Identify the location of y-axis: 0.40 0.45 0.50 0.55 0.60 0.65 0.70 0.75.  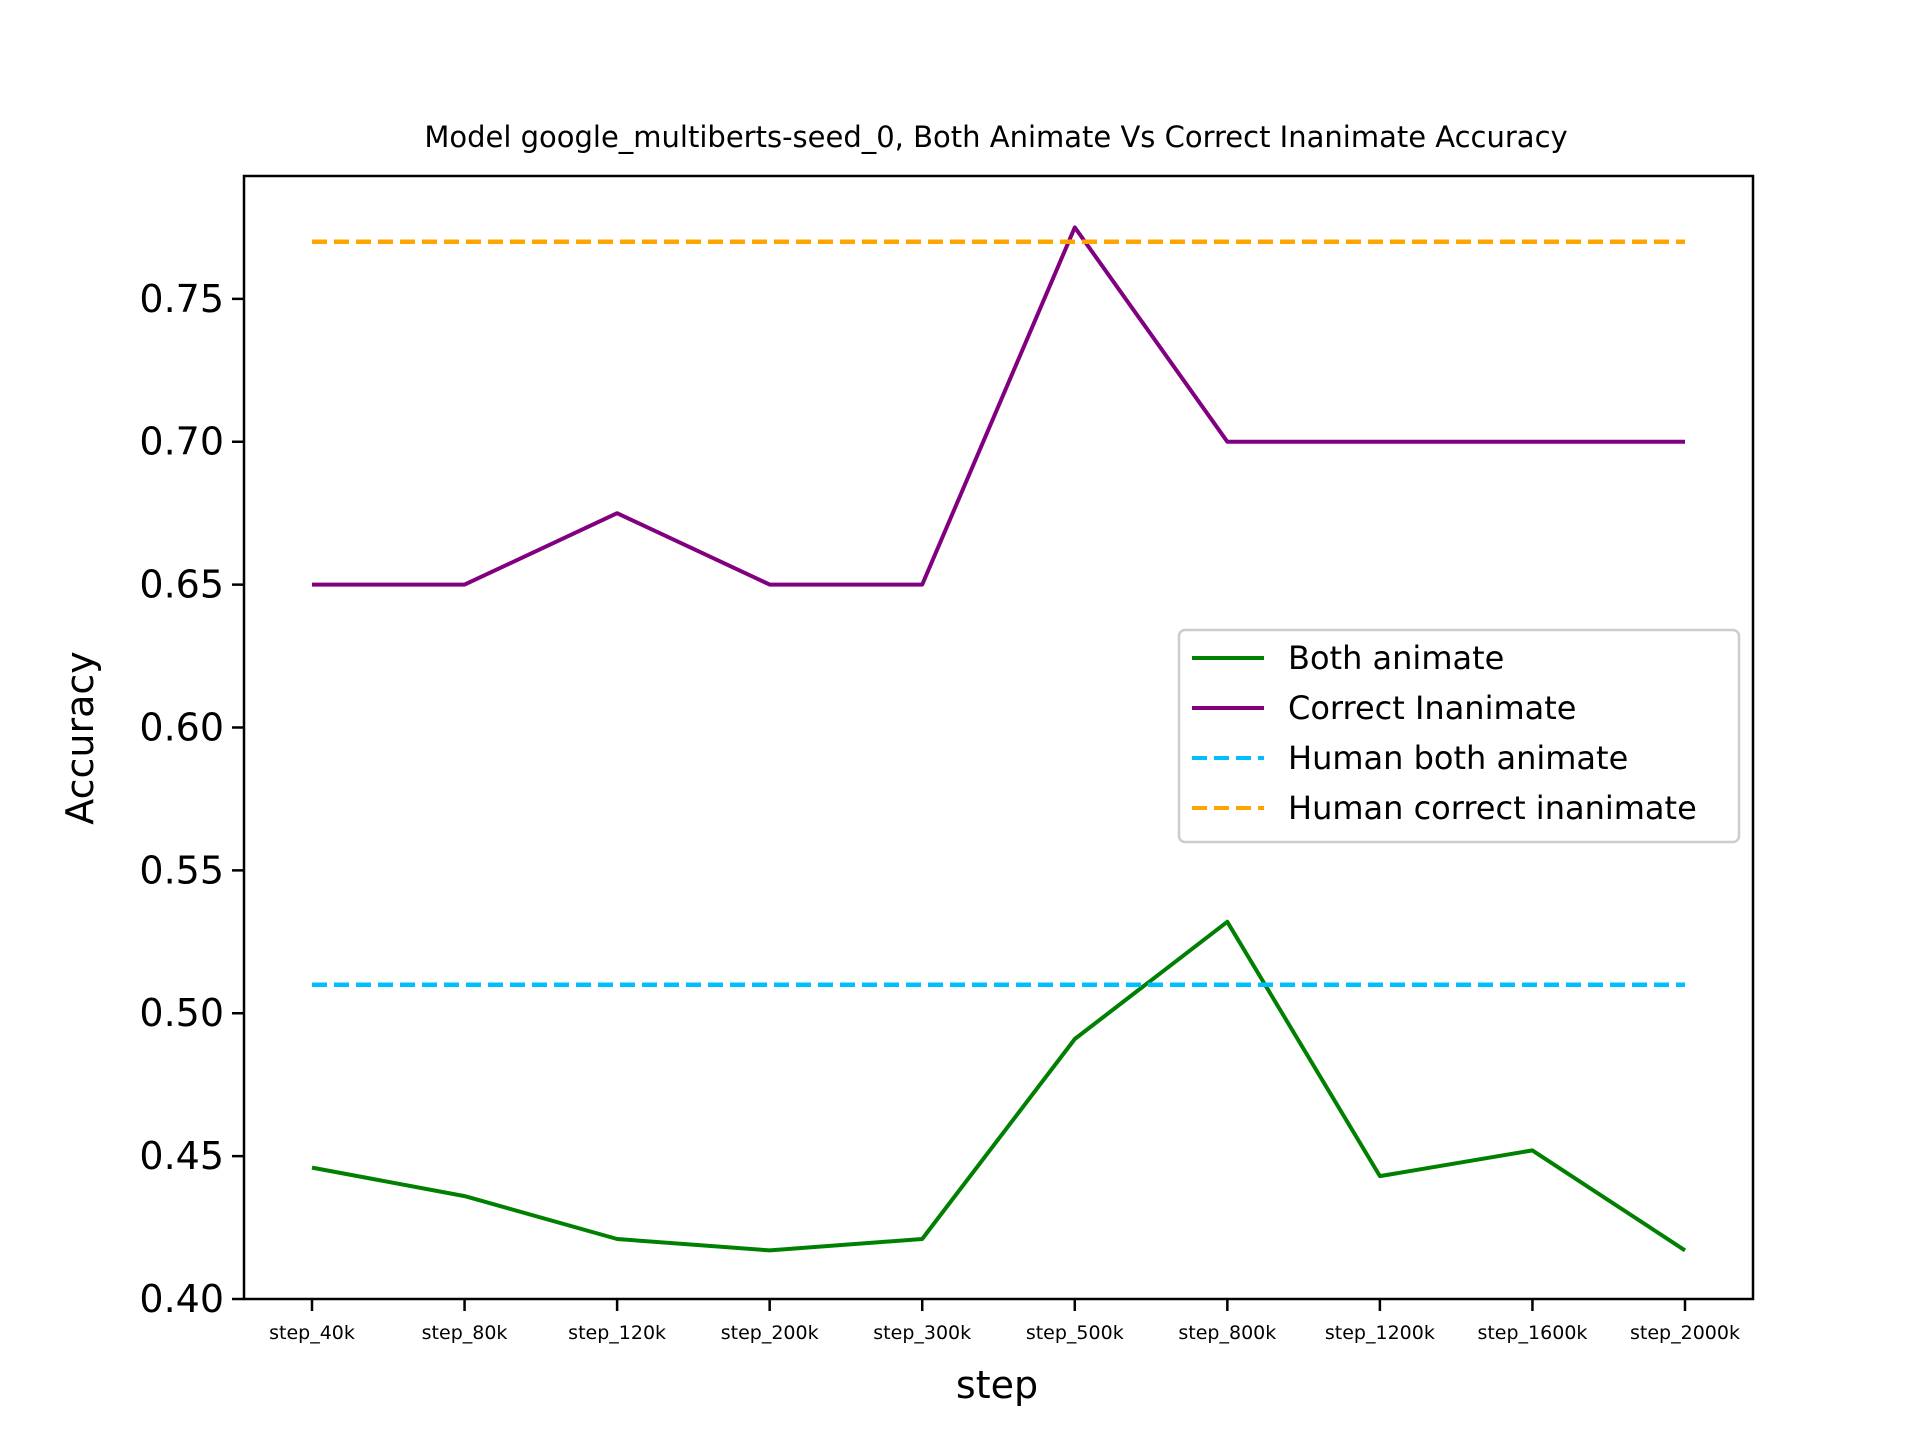
(191, 799).